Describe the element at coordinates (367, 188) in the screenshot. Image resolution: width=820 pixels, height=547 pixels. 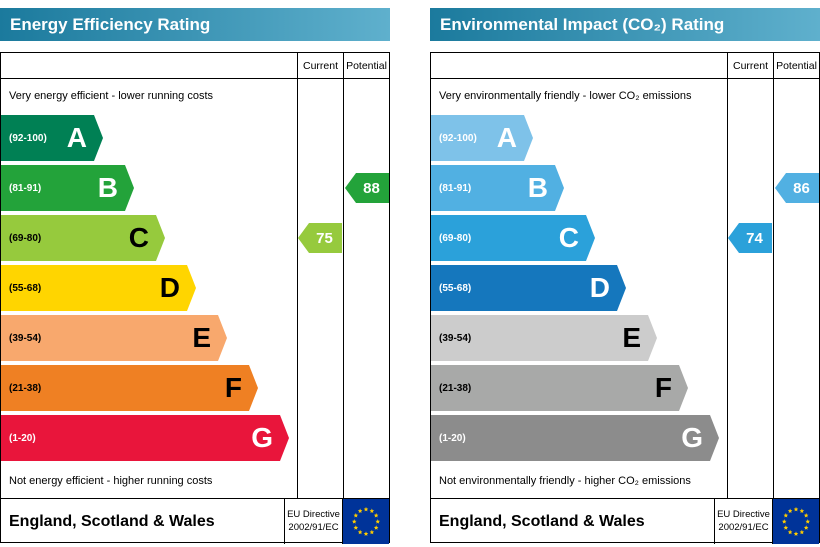
I see `potential-rating-arrow: 88` at that location.